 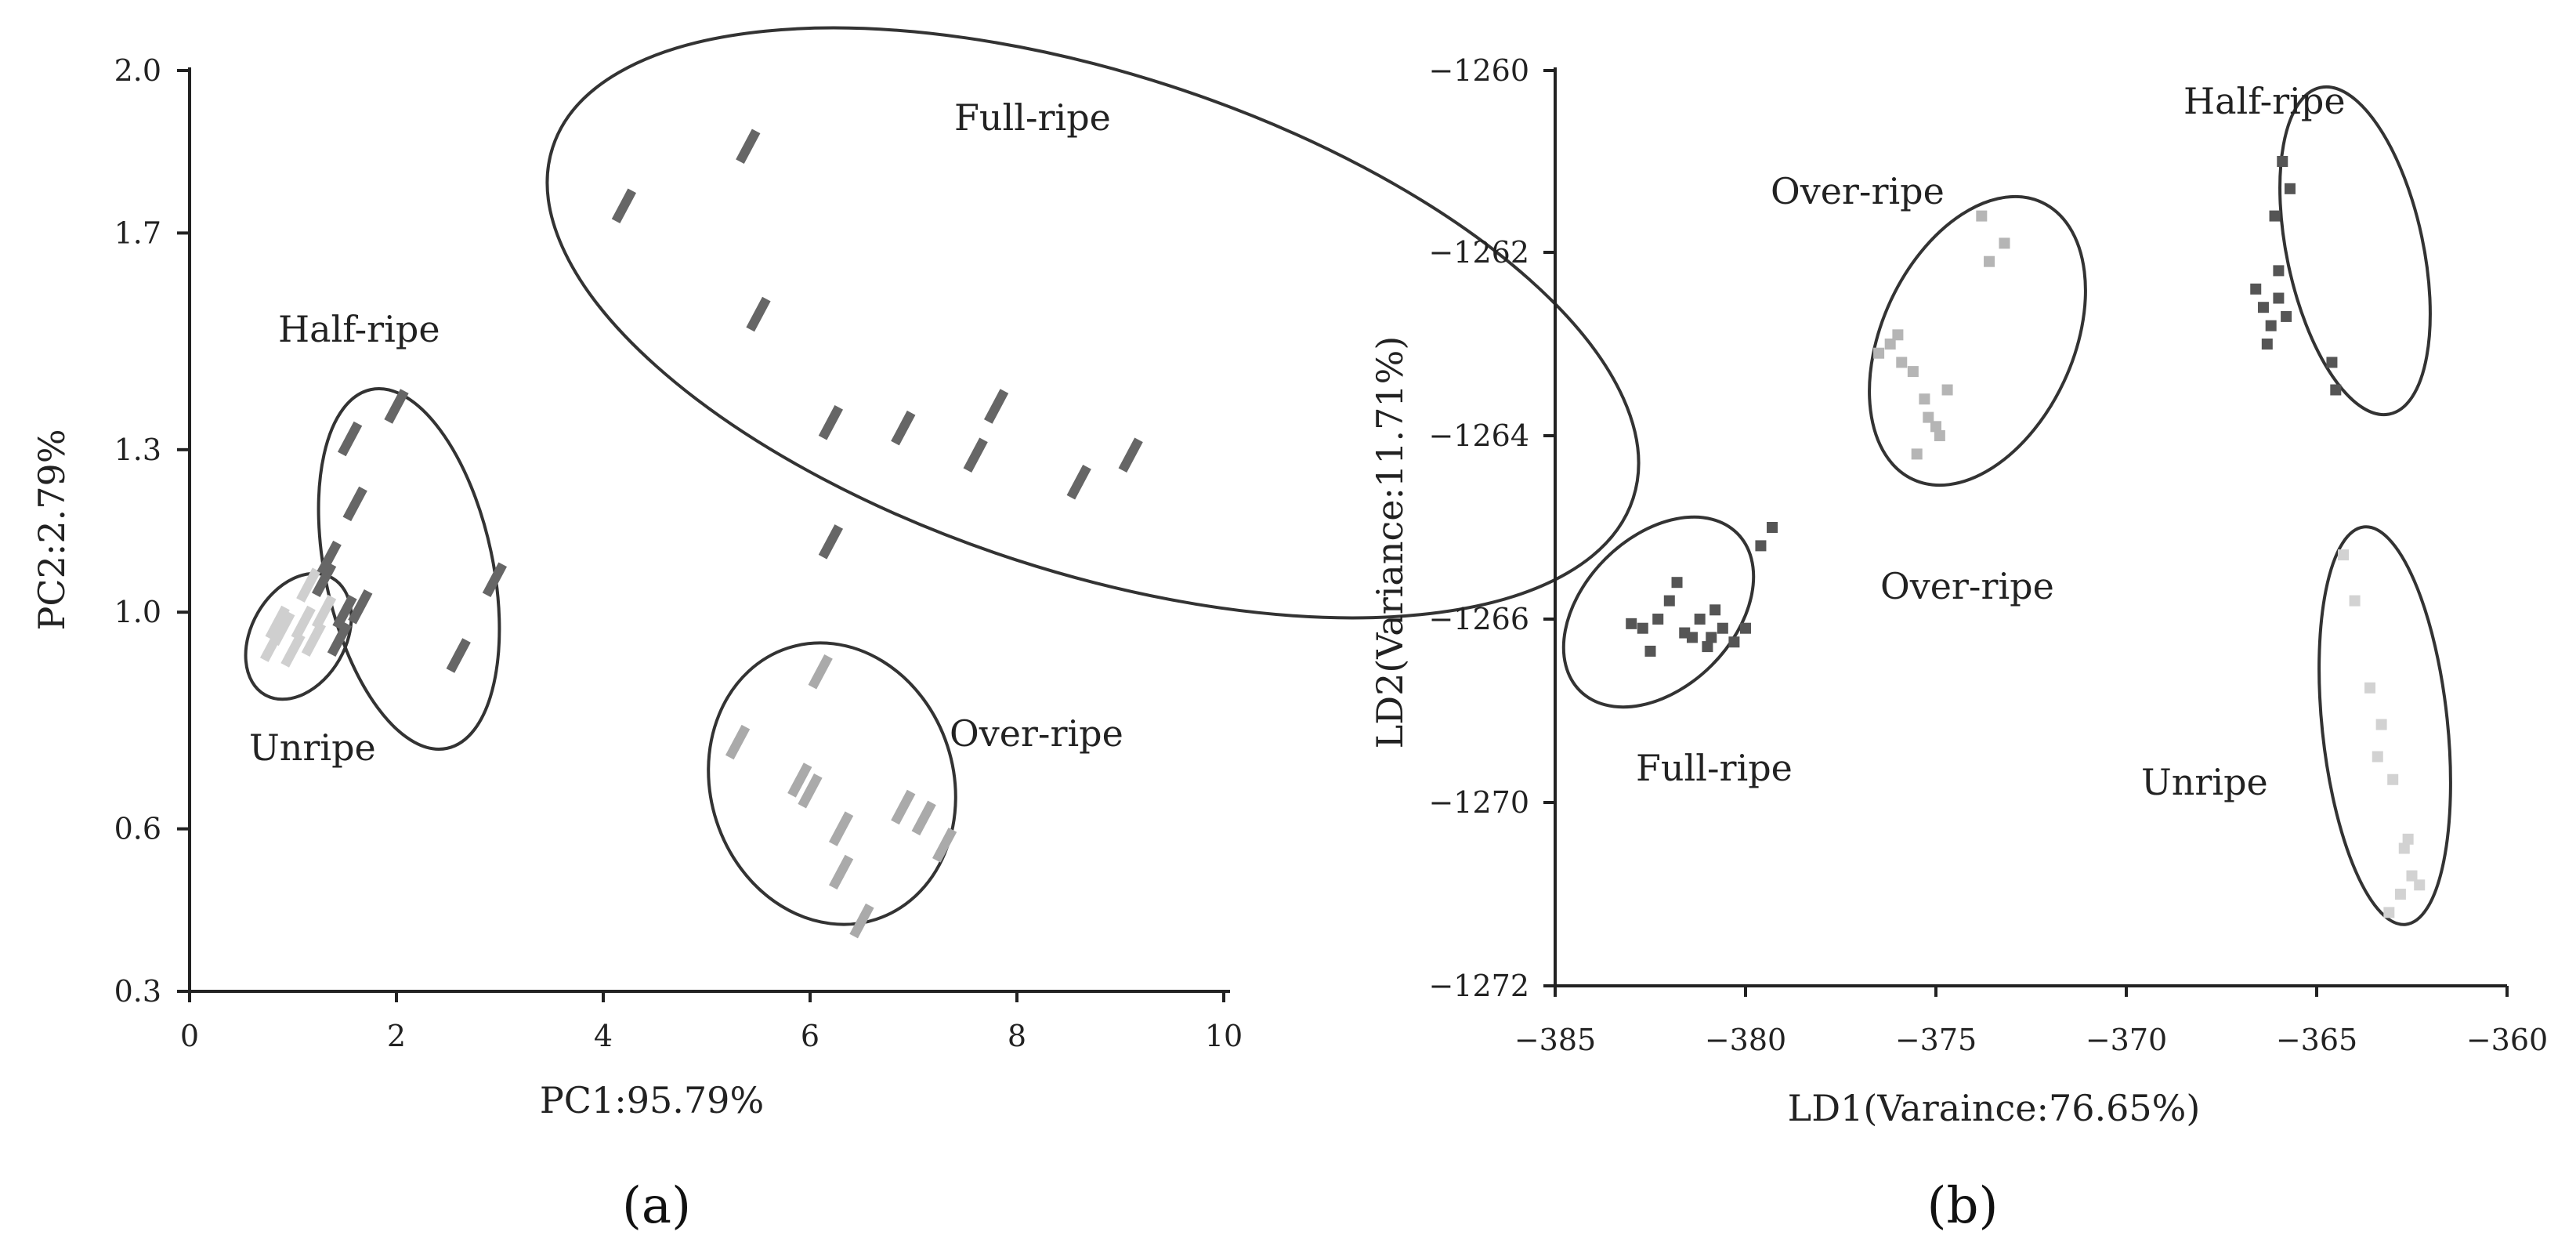 What do you see at coordinates (1390, 542) in the screenshot?
I see `panel-b-y-label: LD2(Variance:11.71%)` at bounding box center [1390, 542].